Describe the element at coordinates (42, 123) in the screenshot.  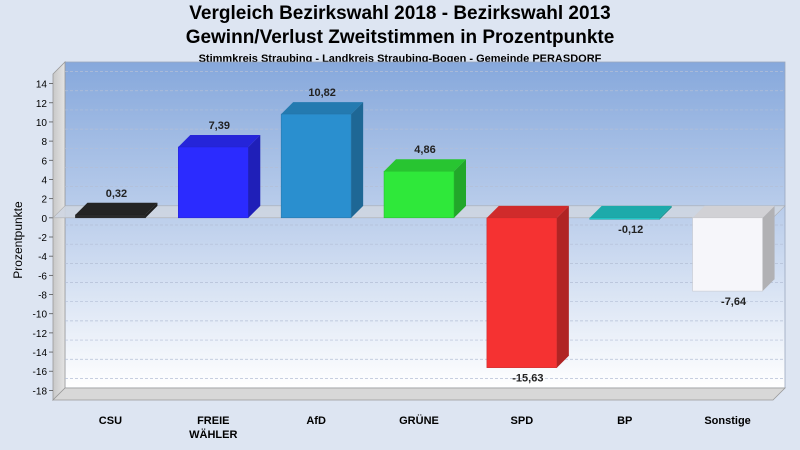
I see `y-tick-label: 10` at that location.